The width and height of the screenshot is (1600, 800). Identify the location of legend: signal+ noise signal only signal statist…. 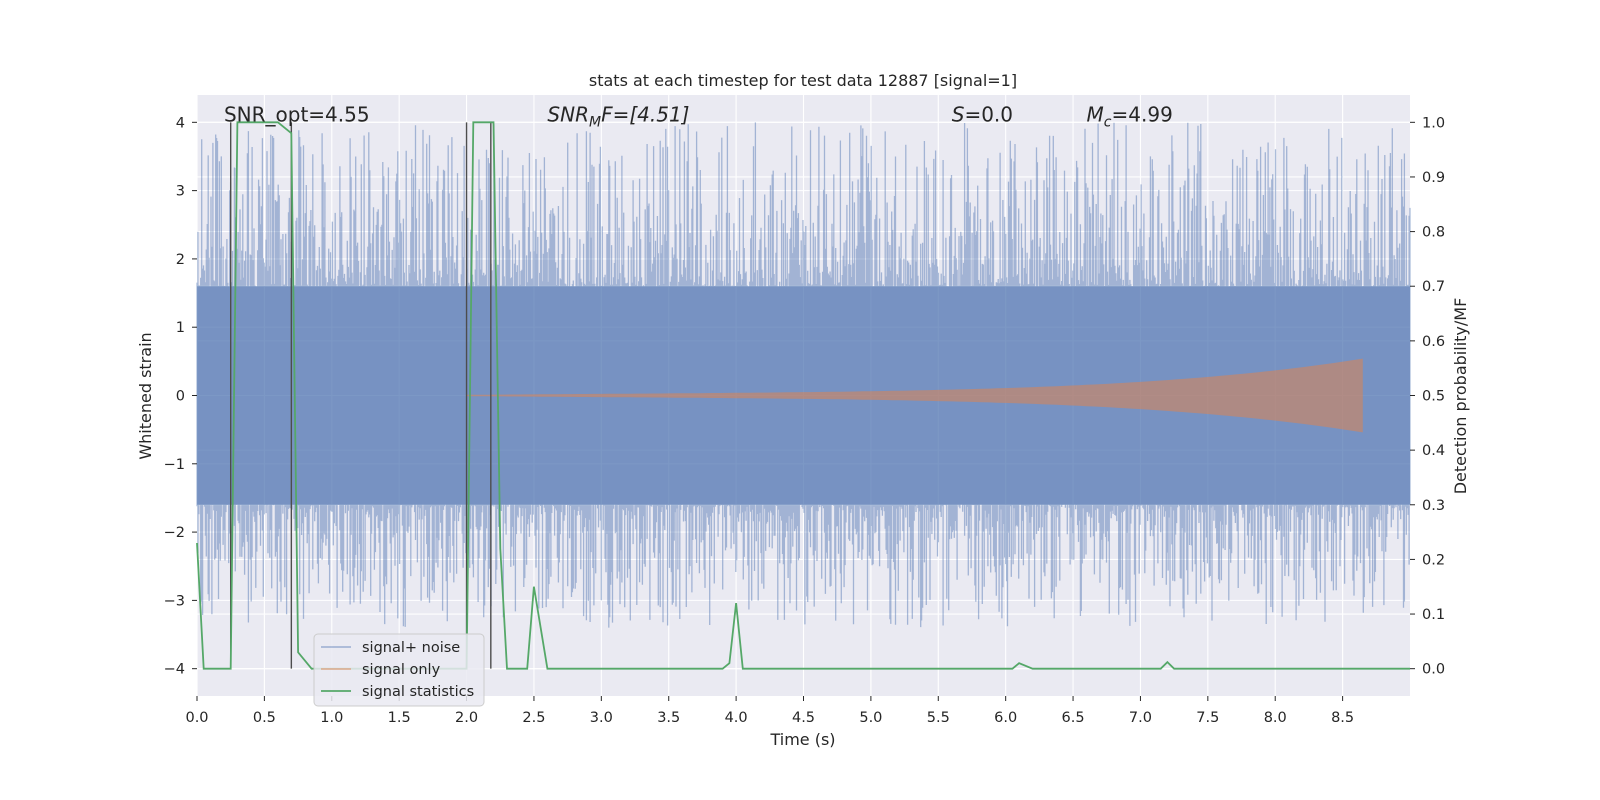
(399, 670).